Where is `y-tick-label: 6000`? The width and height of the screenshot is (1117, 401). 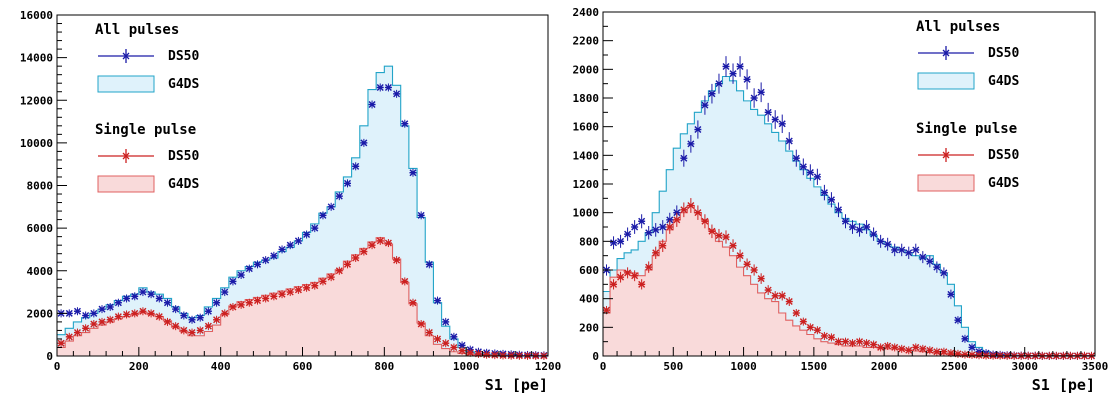 y-tick-label: 6000 is located at coordinates (40, 228).